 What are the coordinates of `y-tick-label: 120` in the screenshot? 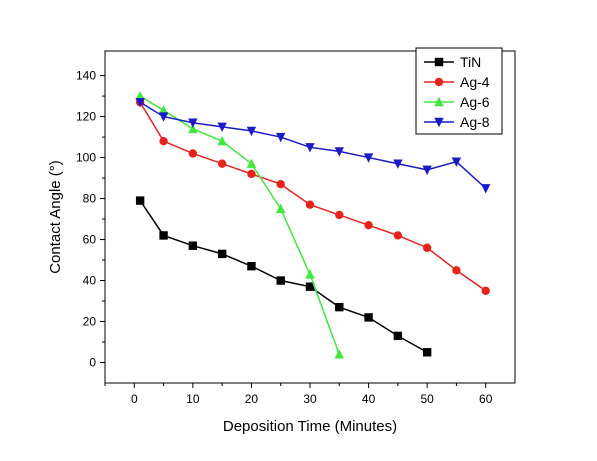 It's located at (86, 117).